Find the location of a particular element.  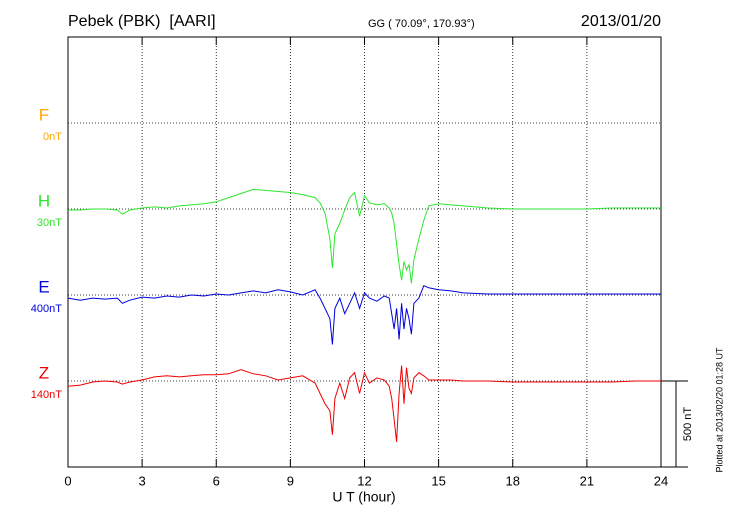

x-axis-label: U T (hour) is located at coordinates (363, 497).